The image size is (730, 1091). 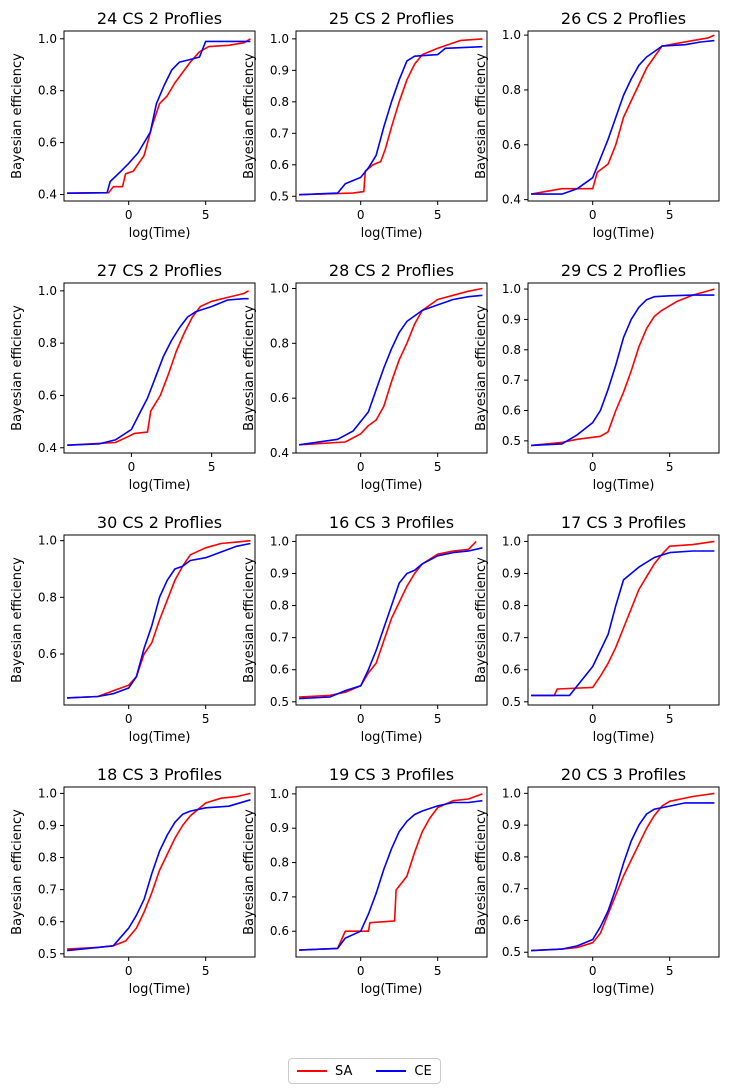 I want to click on legend-label-ce: CE, so click(x=423, y=1071).